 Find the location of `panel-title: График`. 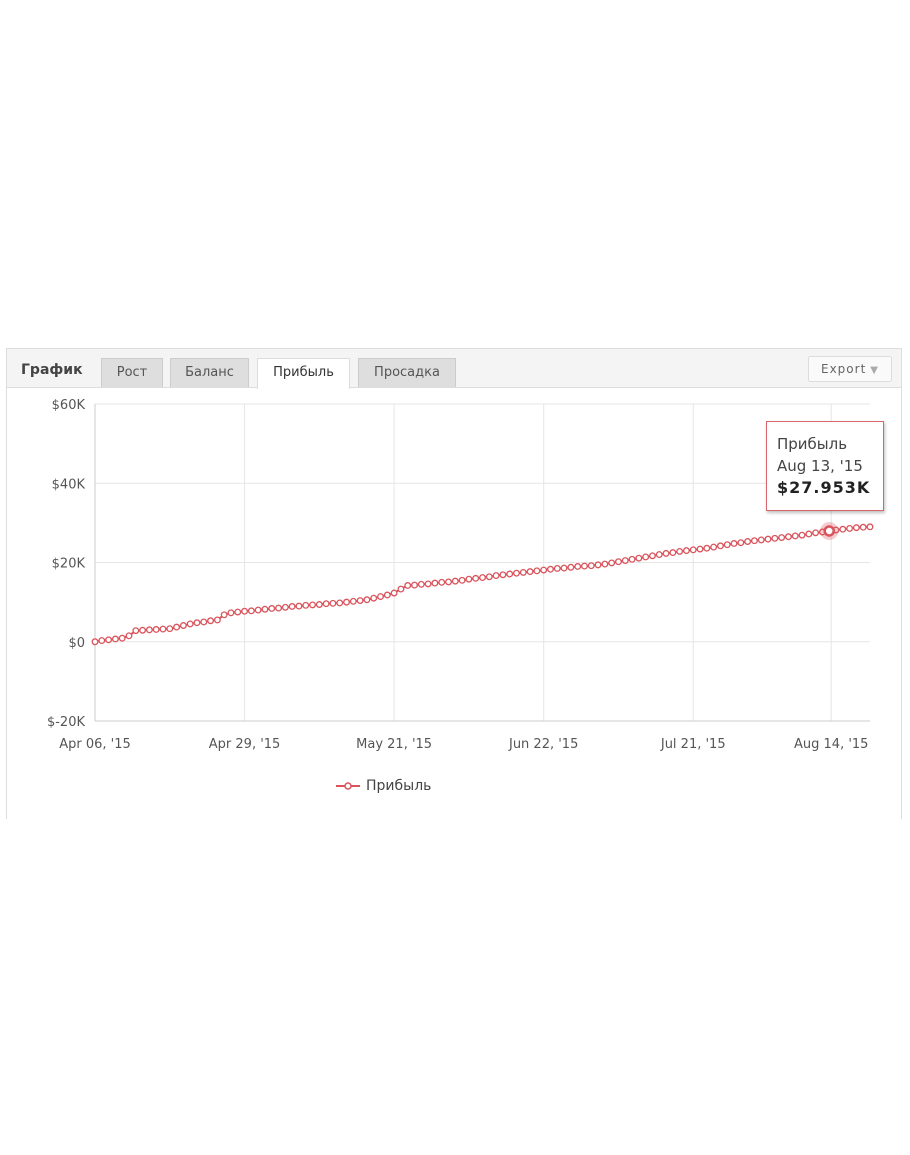

panel-title: График is located at coordinates (52, 370).